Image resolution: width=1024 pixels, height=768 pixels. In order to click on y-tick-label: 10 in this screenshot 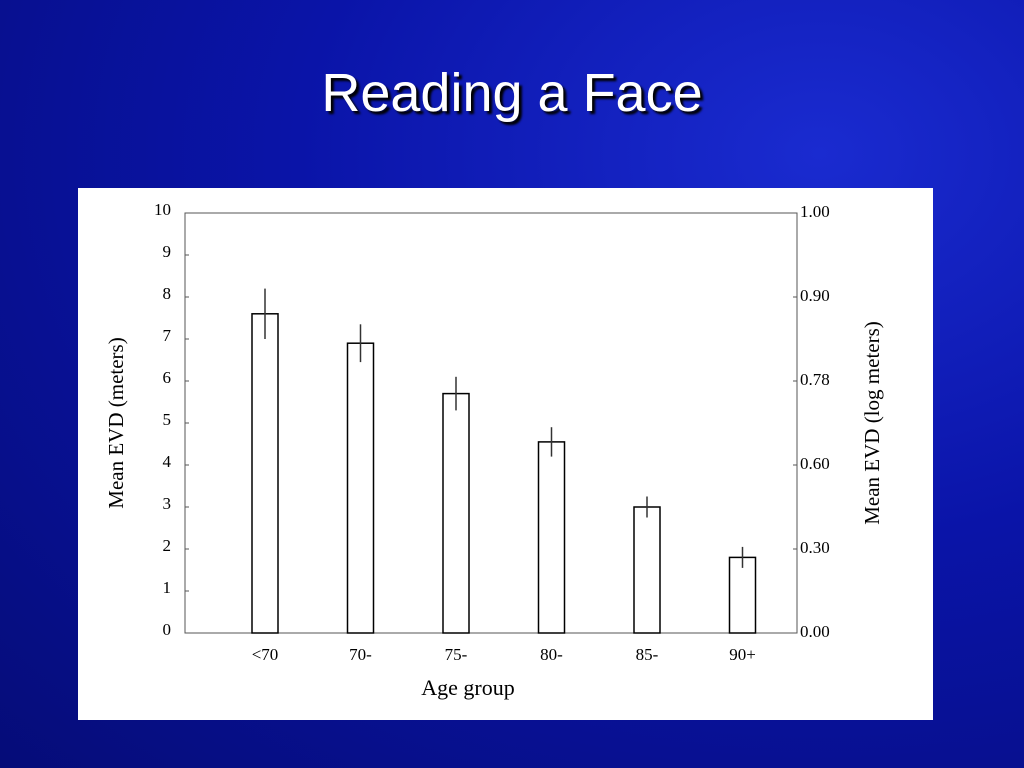, I will do `click(162, 209)`.